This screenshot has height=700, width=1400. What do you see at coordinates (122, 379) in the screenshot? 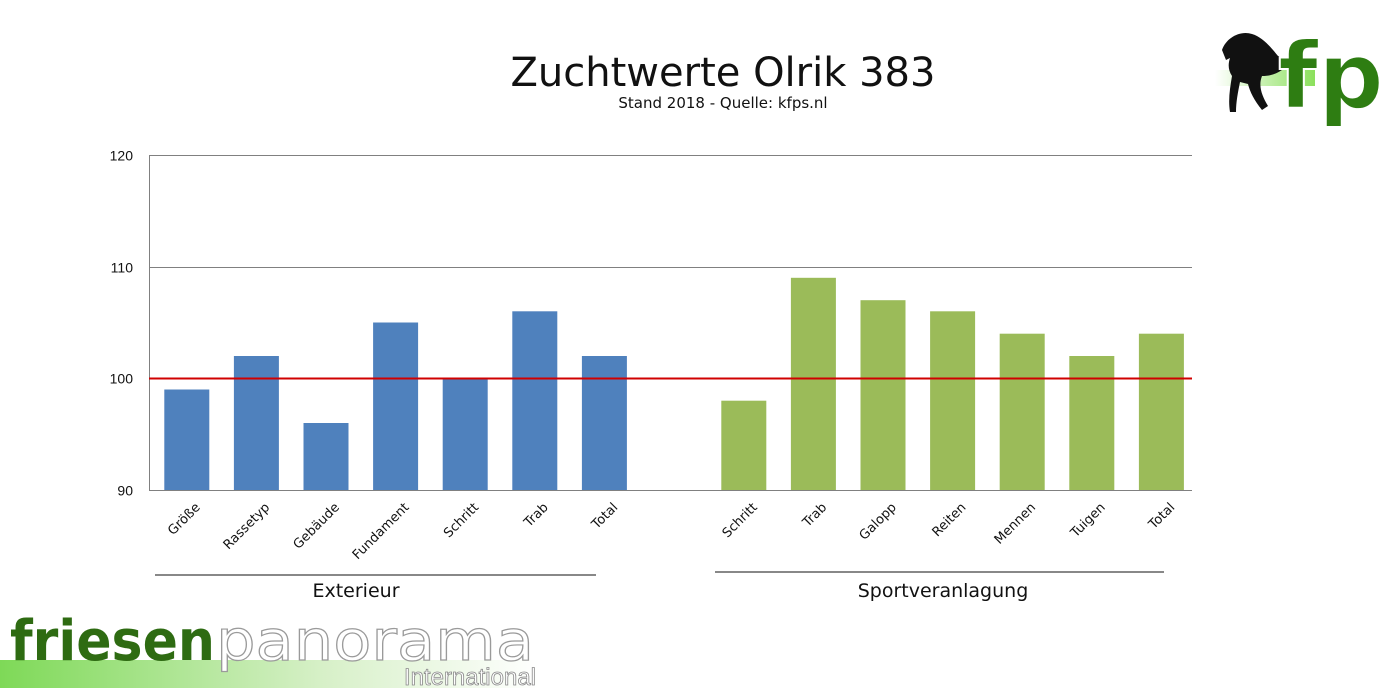
I see `y-tick-label: 100` at bounding box center [122, 379].